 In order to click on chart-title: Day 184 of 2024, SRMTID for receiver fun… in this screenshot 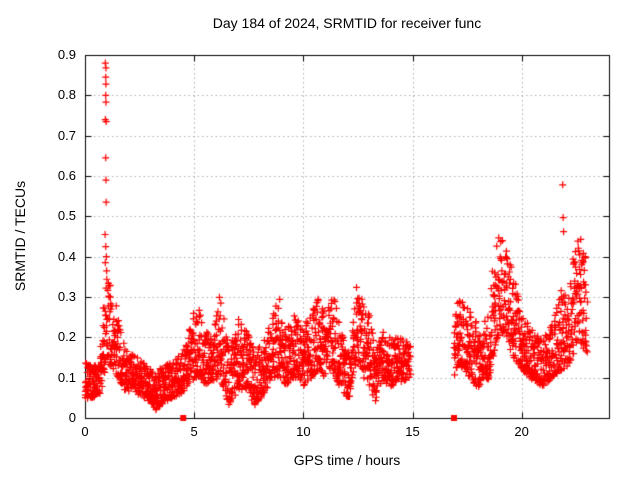, I will do `click(347, 23)`.